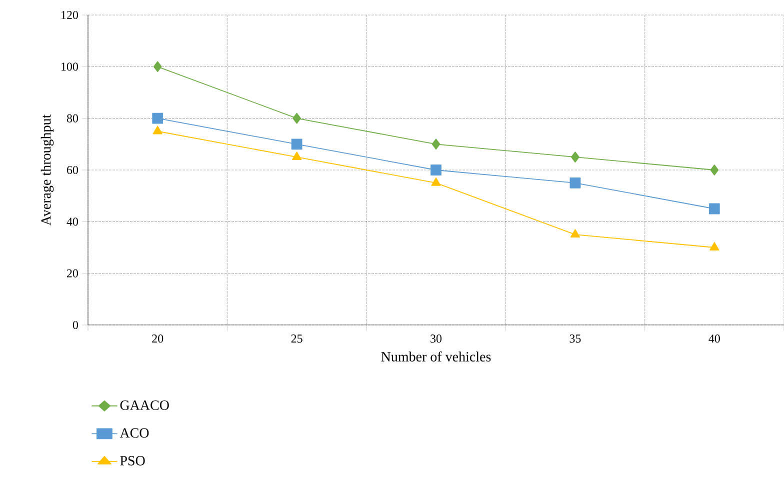 Image resolution: width=784 pixels, height=491 pixels. What do you see at coordinates (436, 338) in the screenshot?
I see `x-tick-label: 30` at bounding box center [436, 338].